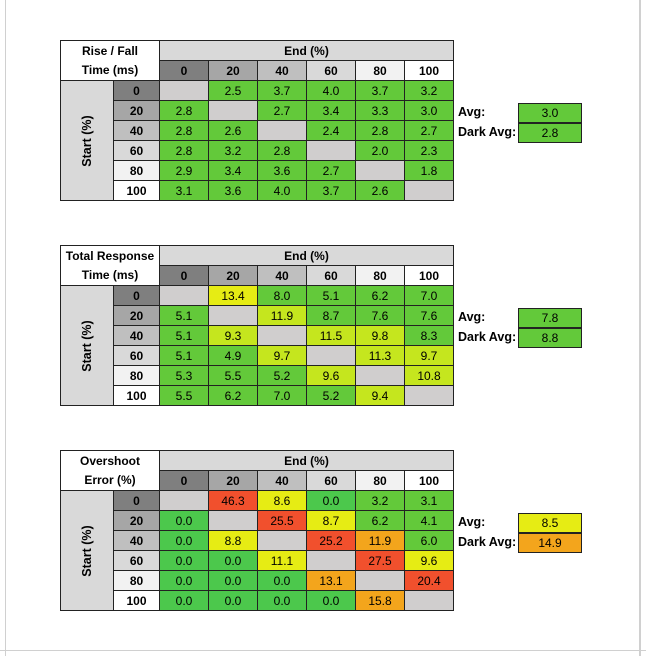 Image resolution: width=646 pixels, height=656 pixels. Describe the element at coordinates (331, 315) in the screenshot. I see `value-cell: 8.7` at that location.